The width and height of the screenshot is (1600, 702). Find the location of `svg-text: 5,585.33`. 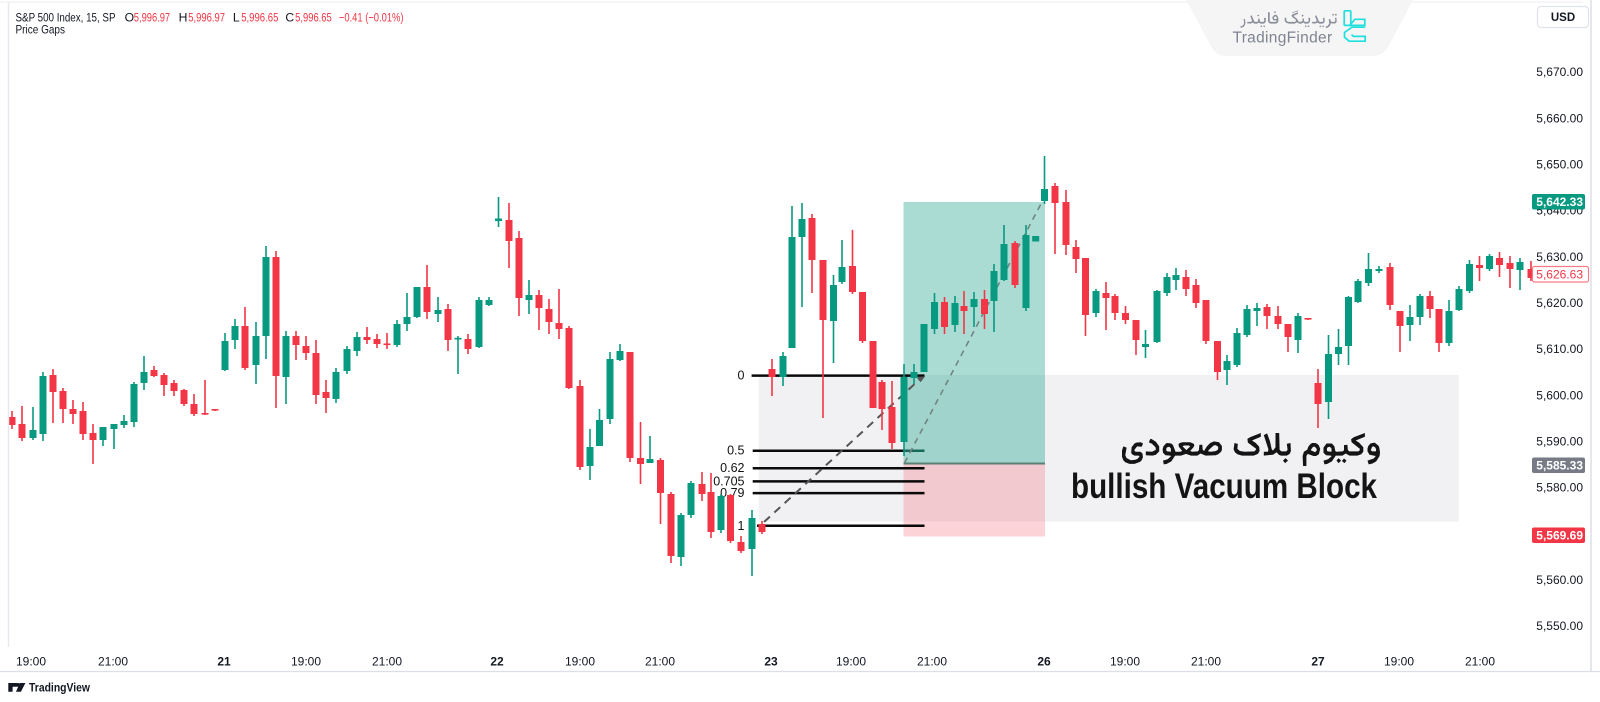

svg-text: 5,585.33 is located at coordinates (1559, 466).